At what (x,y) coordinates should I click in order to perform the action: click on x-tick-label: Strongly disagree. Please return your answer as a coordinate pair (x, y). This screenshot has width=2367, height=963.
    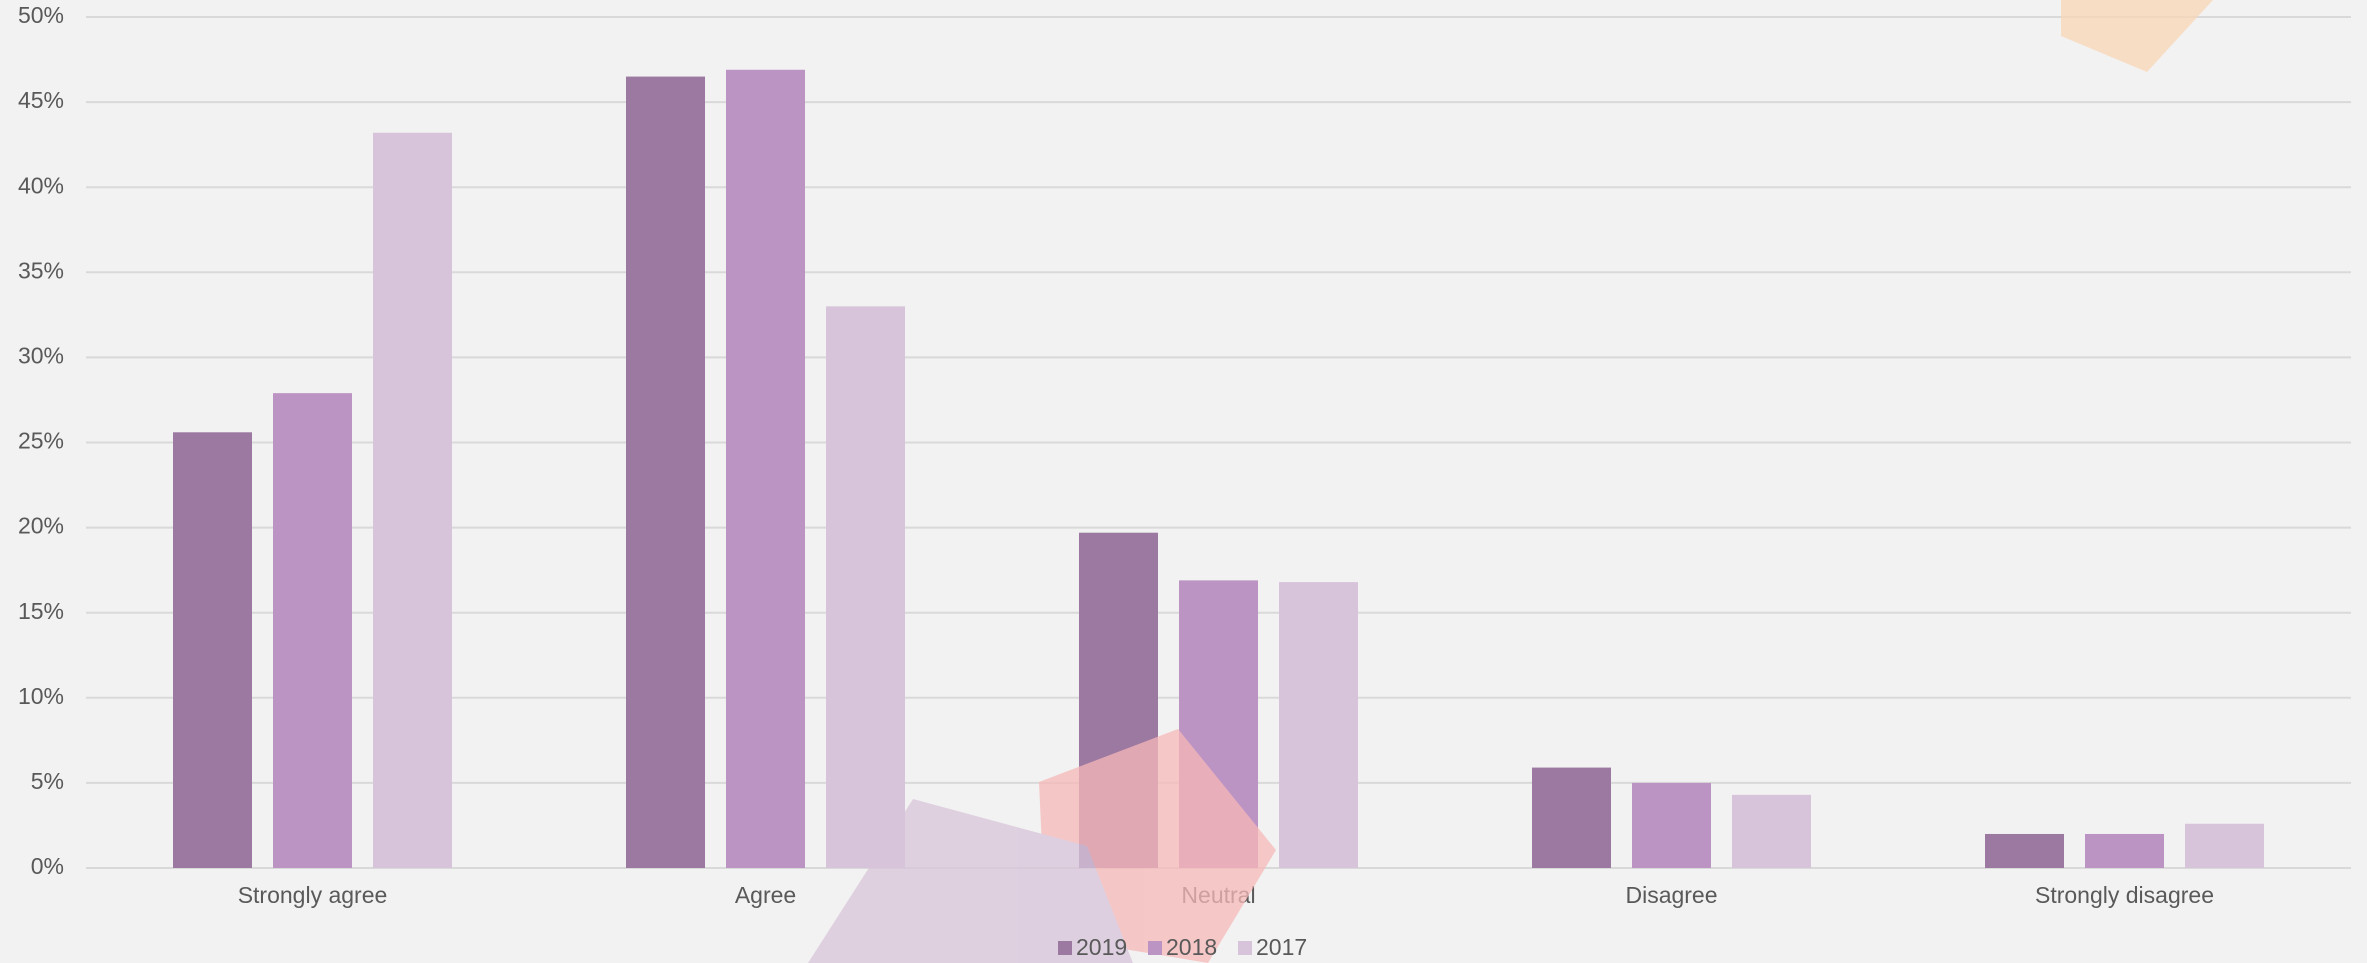
    Looking at the image, I should click on (2124, 895).